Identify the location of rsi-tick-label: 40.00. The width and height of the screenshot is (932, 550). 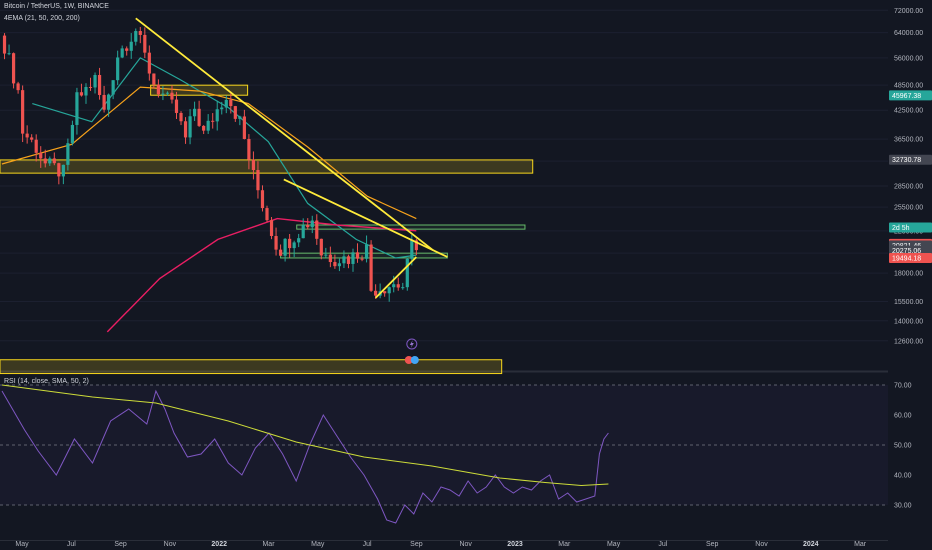
(903, 476).